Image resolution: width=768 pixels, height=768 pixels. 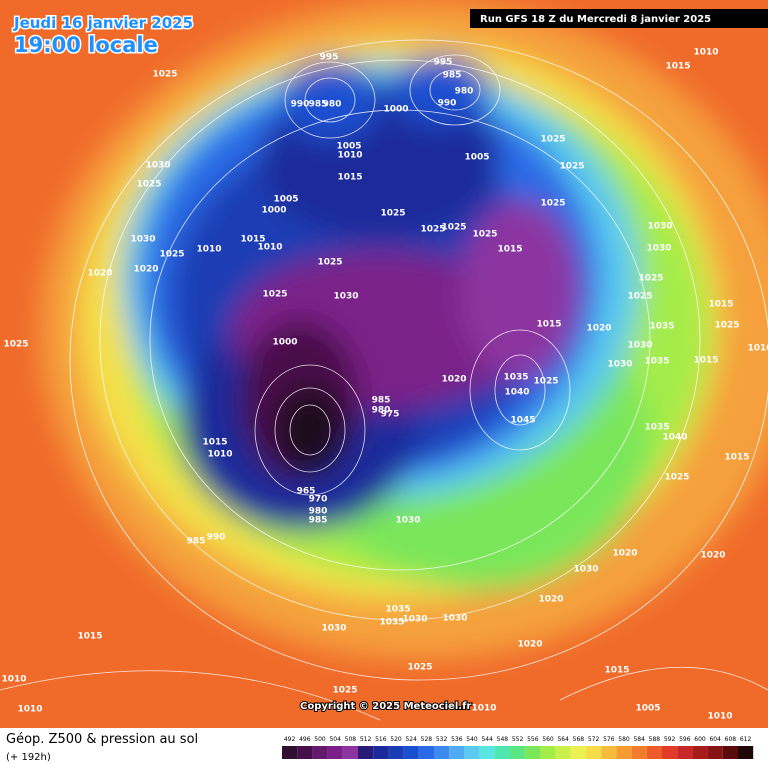 What do you see at coordinates (366, 739) in the screenshot?
I see `scale-label: 512` at bounding box center [366, 739].